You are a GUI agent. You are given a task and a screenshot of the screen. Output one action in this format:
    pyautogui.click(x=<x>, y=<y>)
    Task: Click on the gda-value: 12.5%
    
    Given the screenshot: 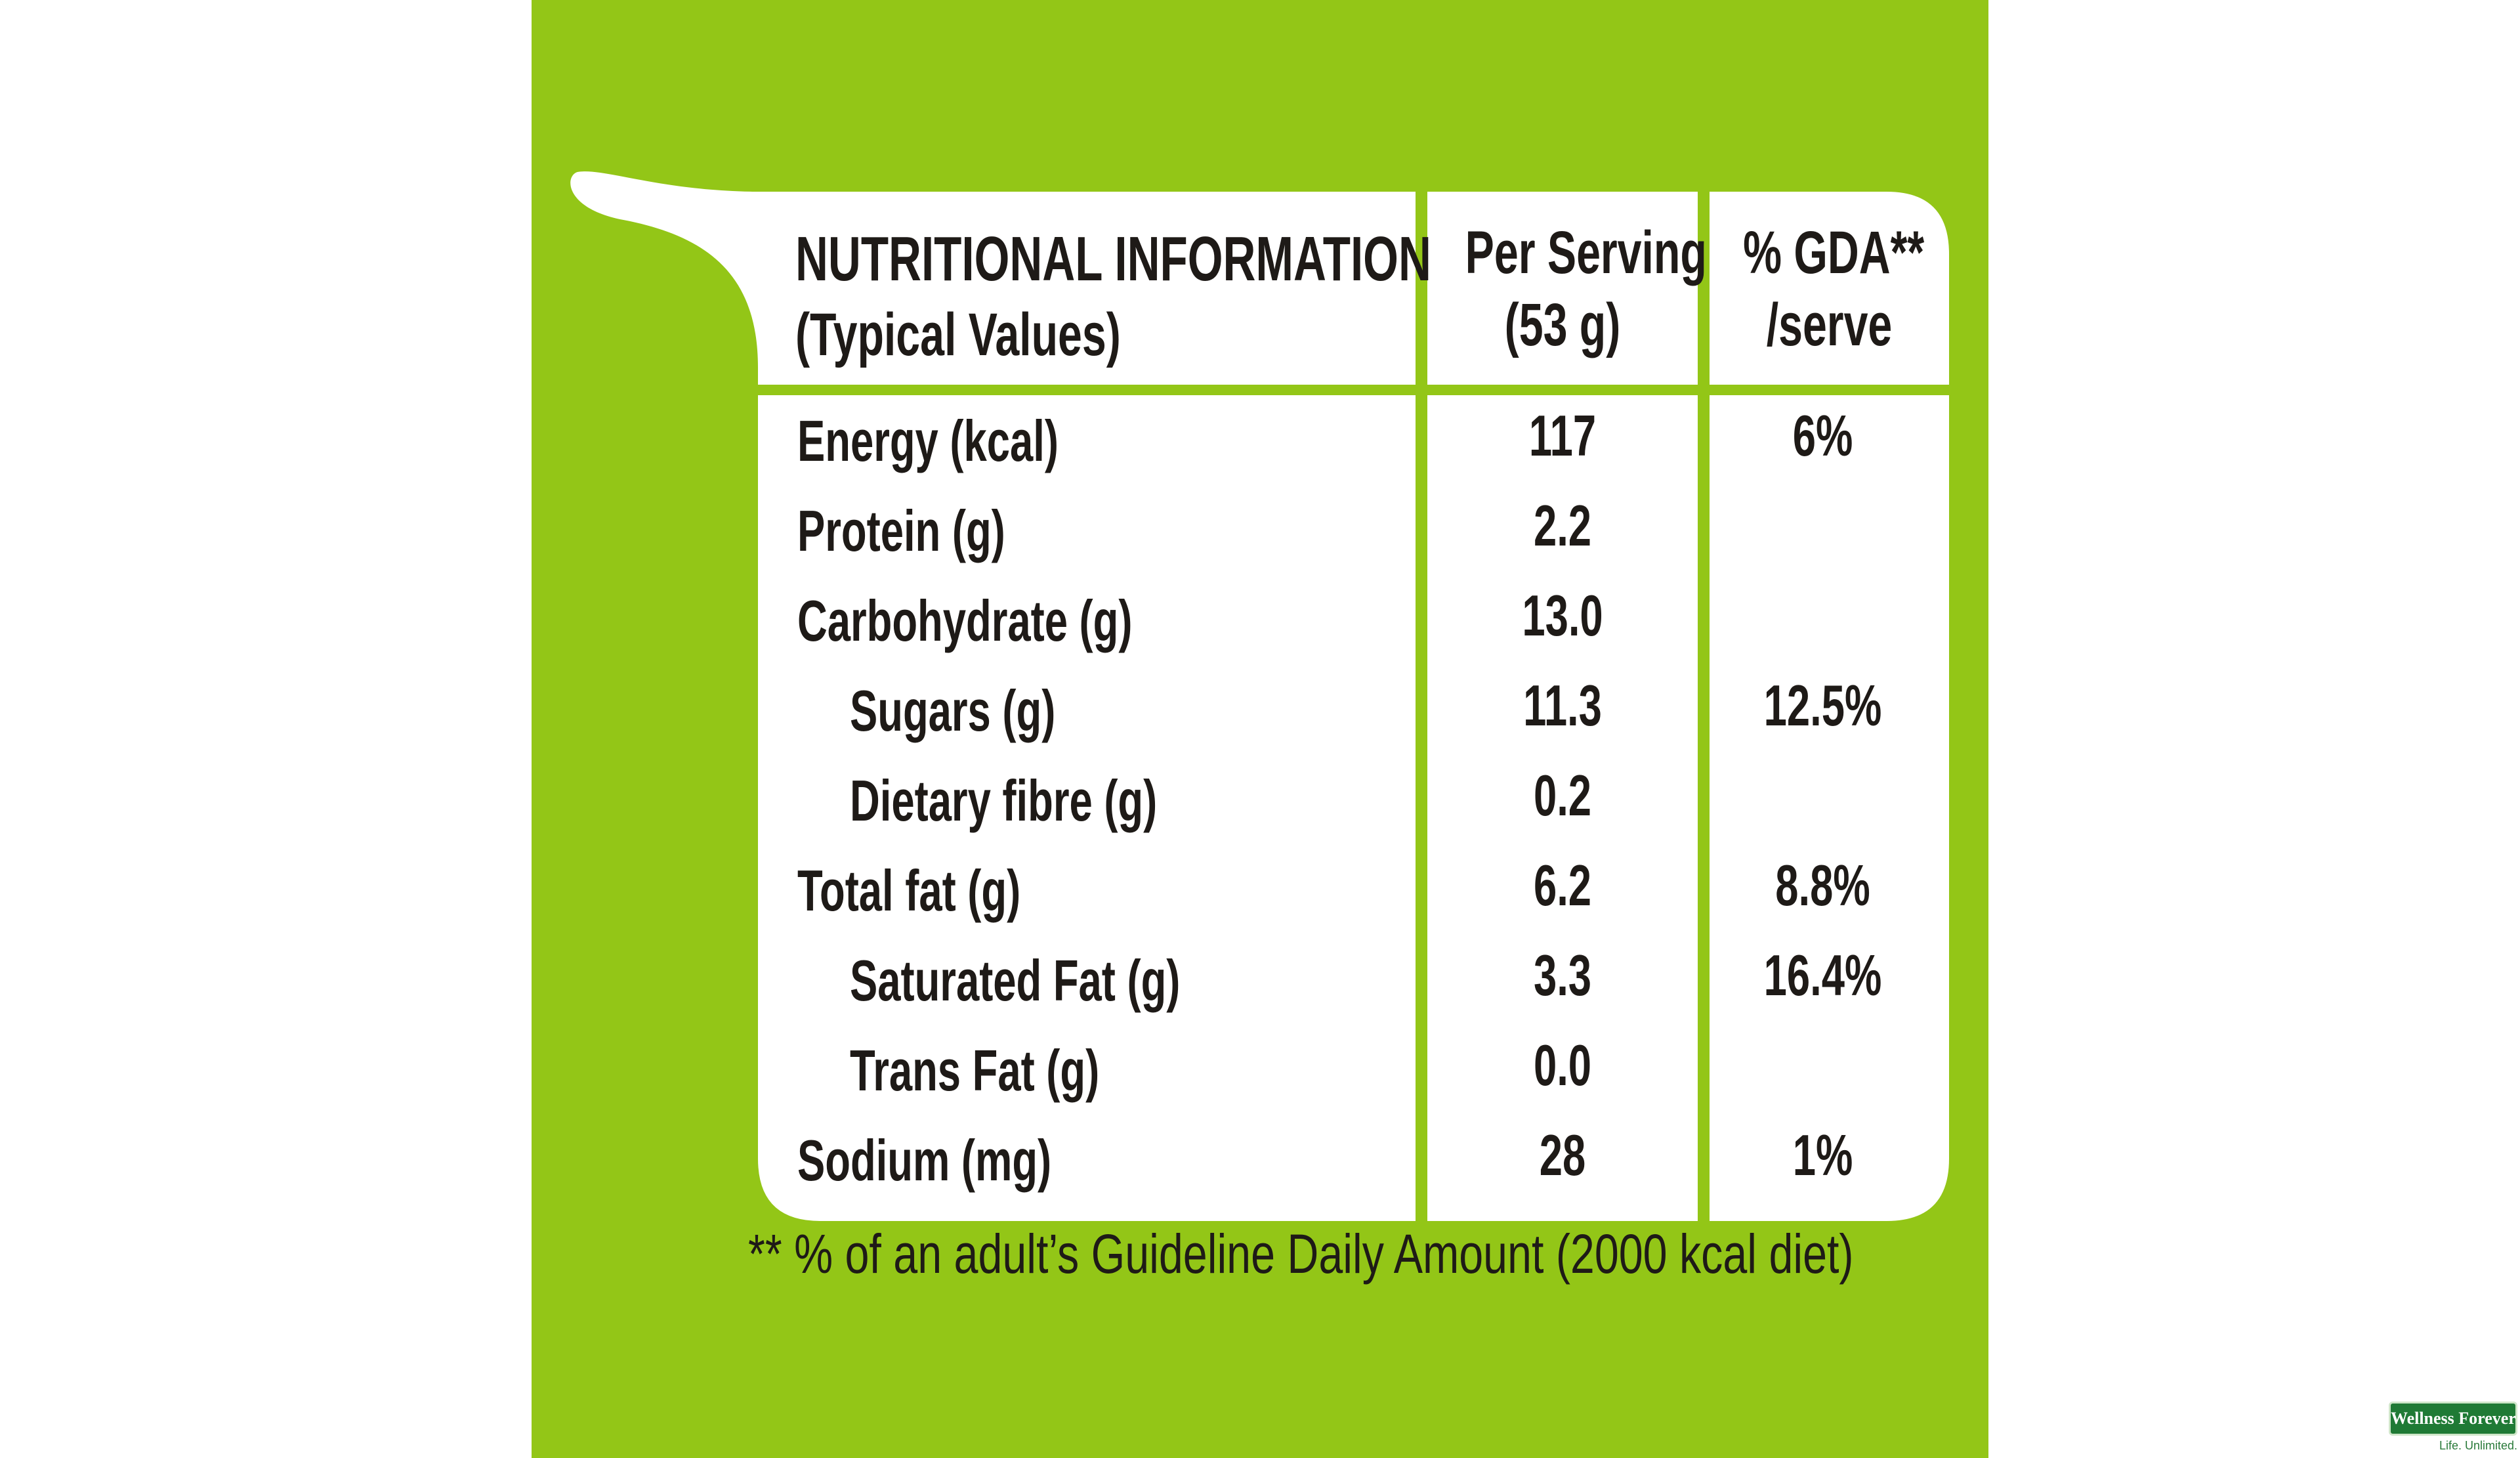 What is the action you would take?
    pyautogui.click(x=1822, y=705)
    